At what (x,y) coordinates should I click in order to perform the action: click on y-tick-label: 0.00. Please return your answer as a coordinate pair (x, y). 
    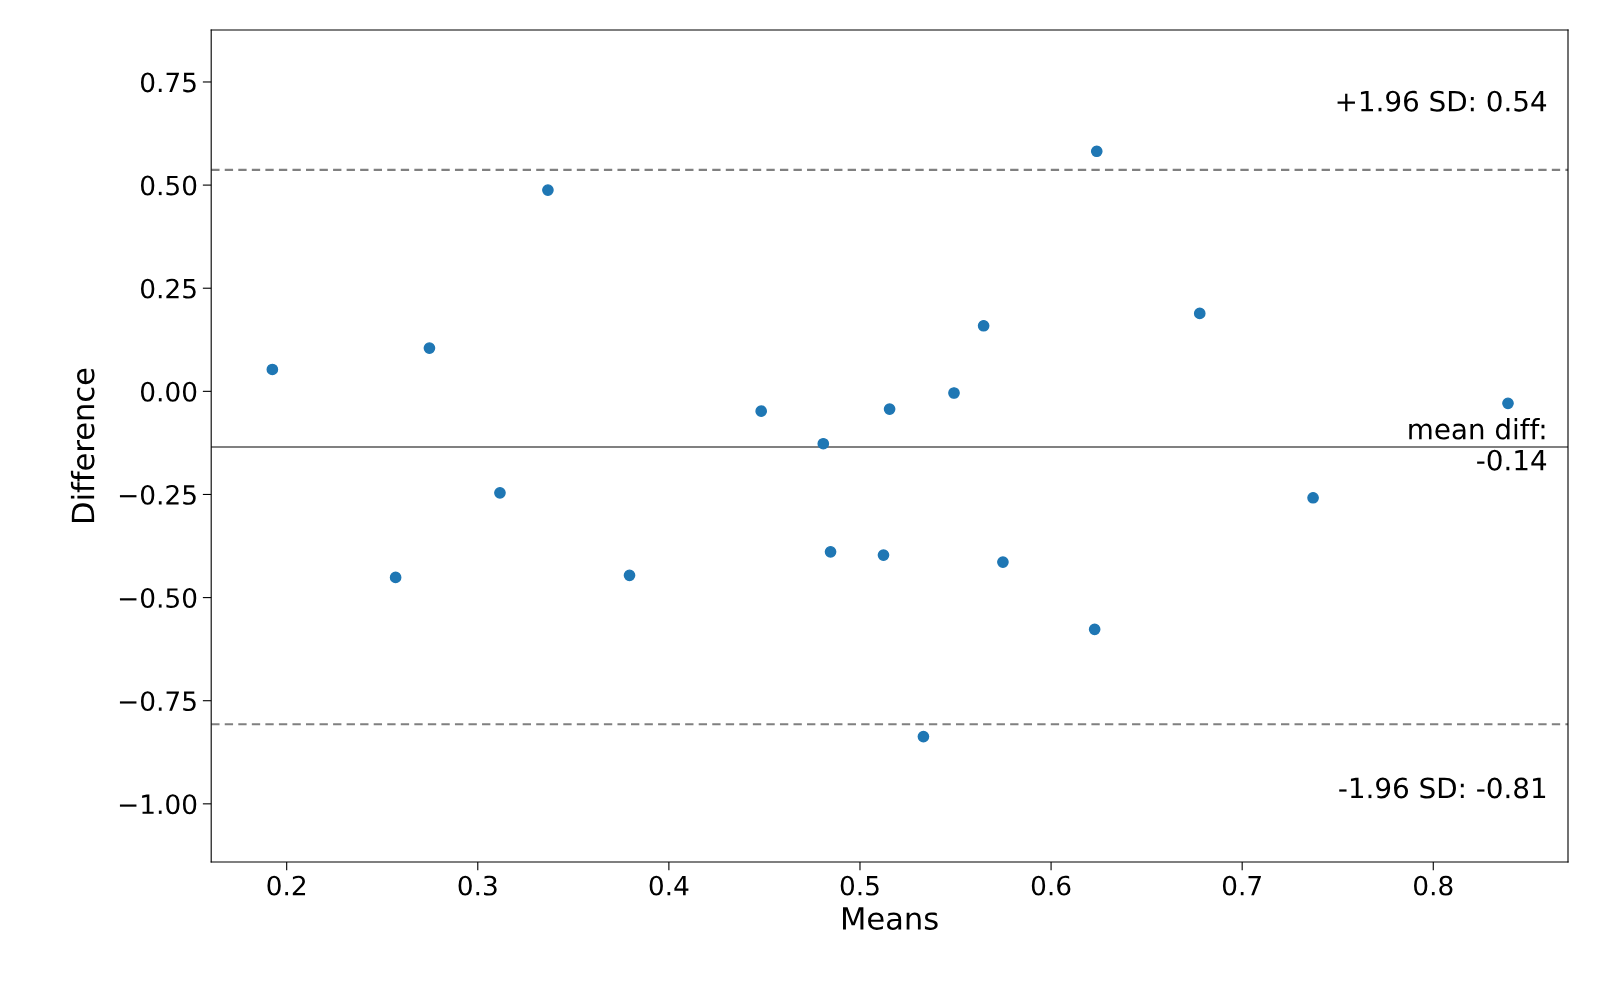
    Looking at the image, I should click on (168, 391).